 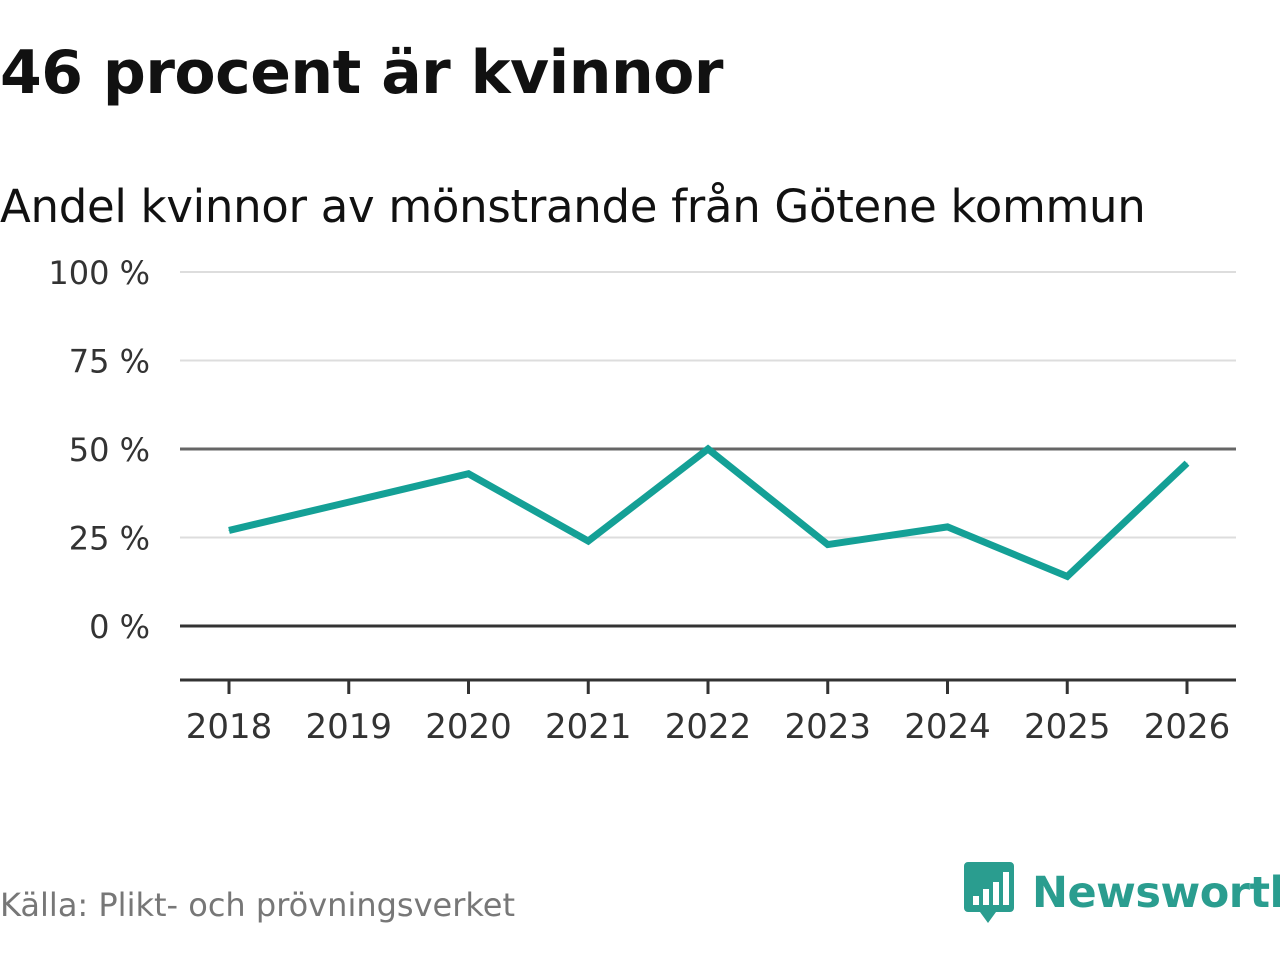 What do you see at coordinates (361, 73) in the screenshot?
I see `chart-title: 46 procent är kvinnor` at bounding box center [361, 73].